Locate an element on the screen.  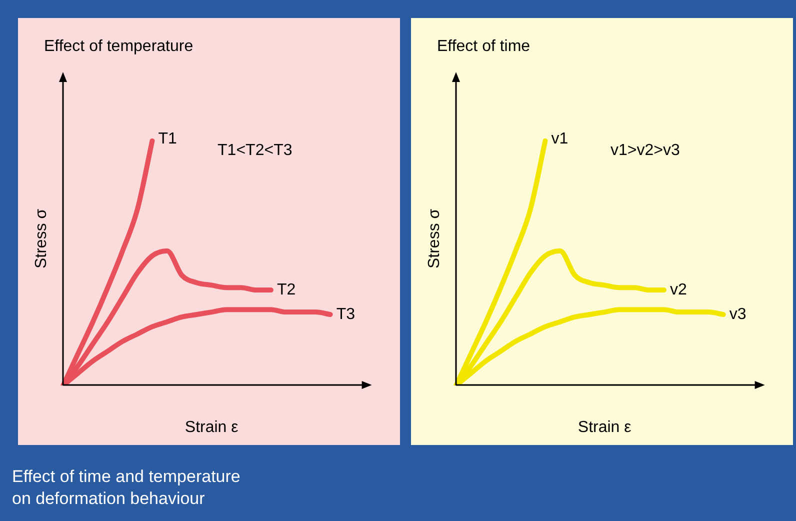
series-label: v3 is located at coordinates (737, 314).